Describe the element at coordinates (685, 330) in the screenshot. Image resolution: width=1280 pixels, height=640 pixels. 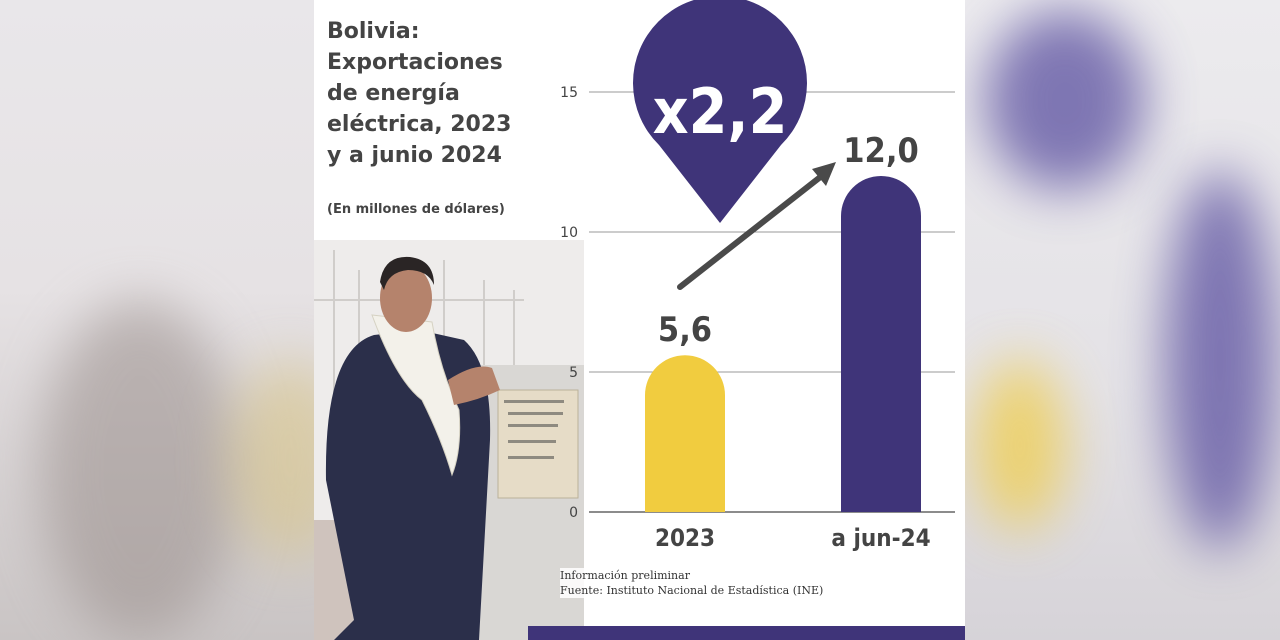
I see `data-label: 5,6` at that location.